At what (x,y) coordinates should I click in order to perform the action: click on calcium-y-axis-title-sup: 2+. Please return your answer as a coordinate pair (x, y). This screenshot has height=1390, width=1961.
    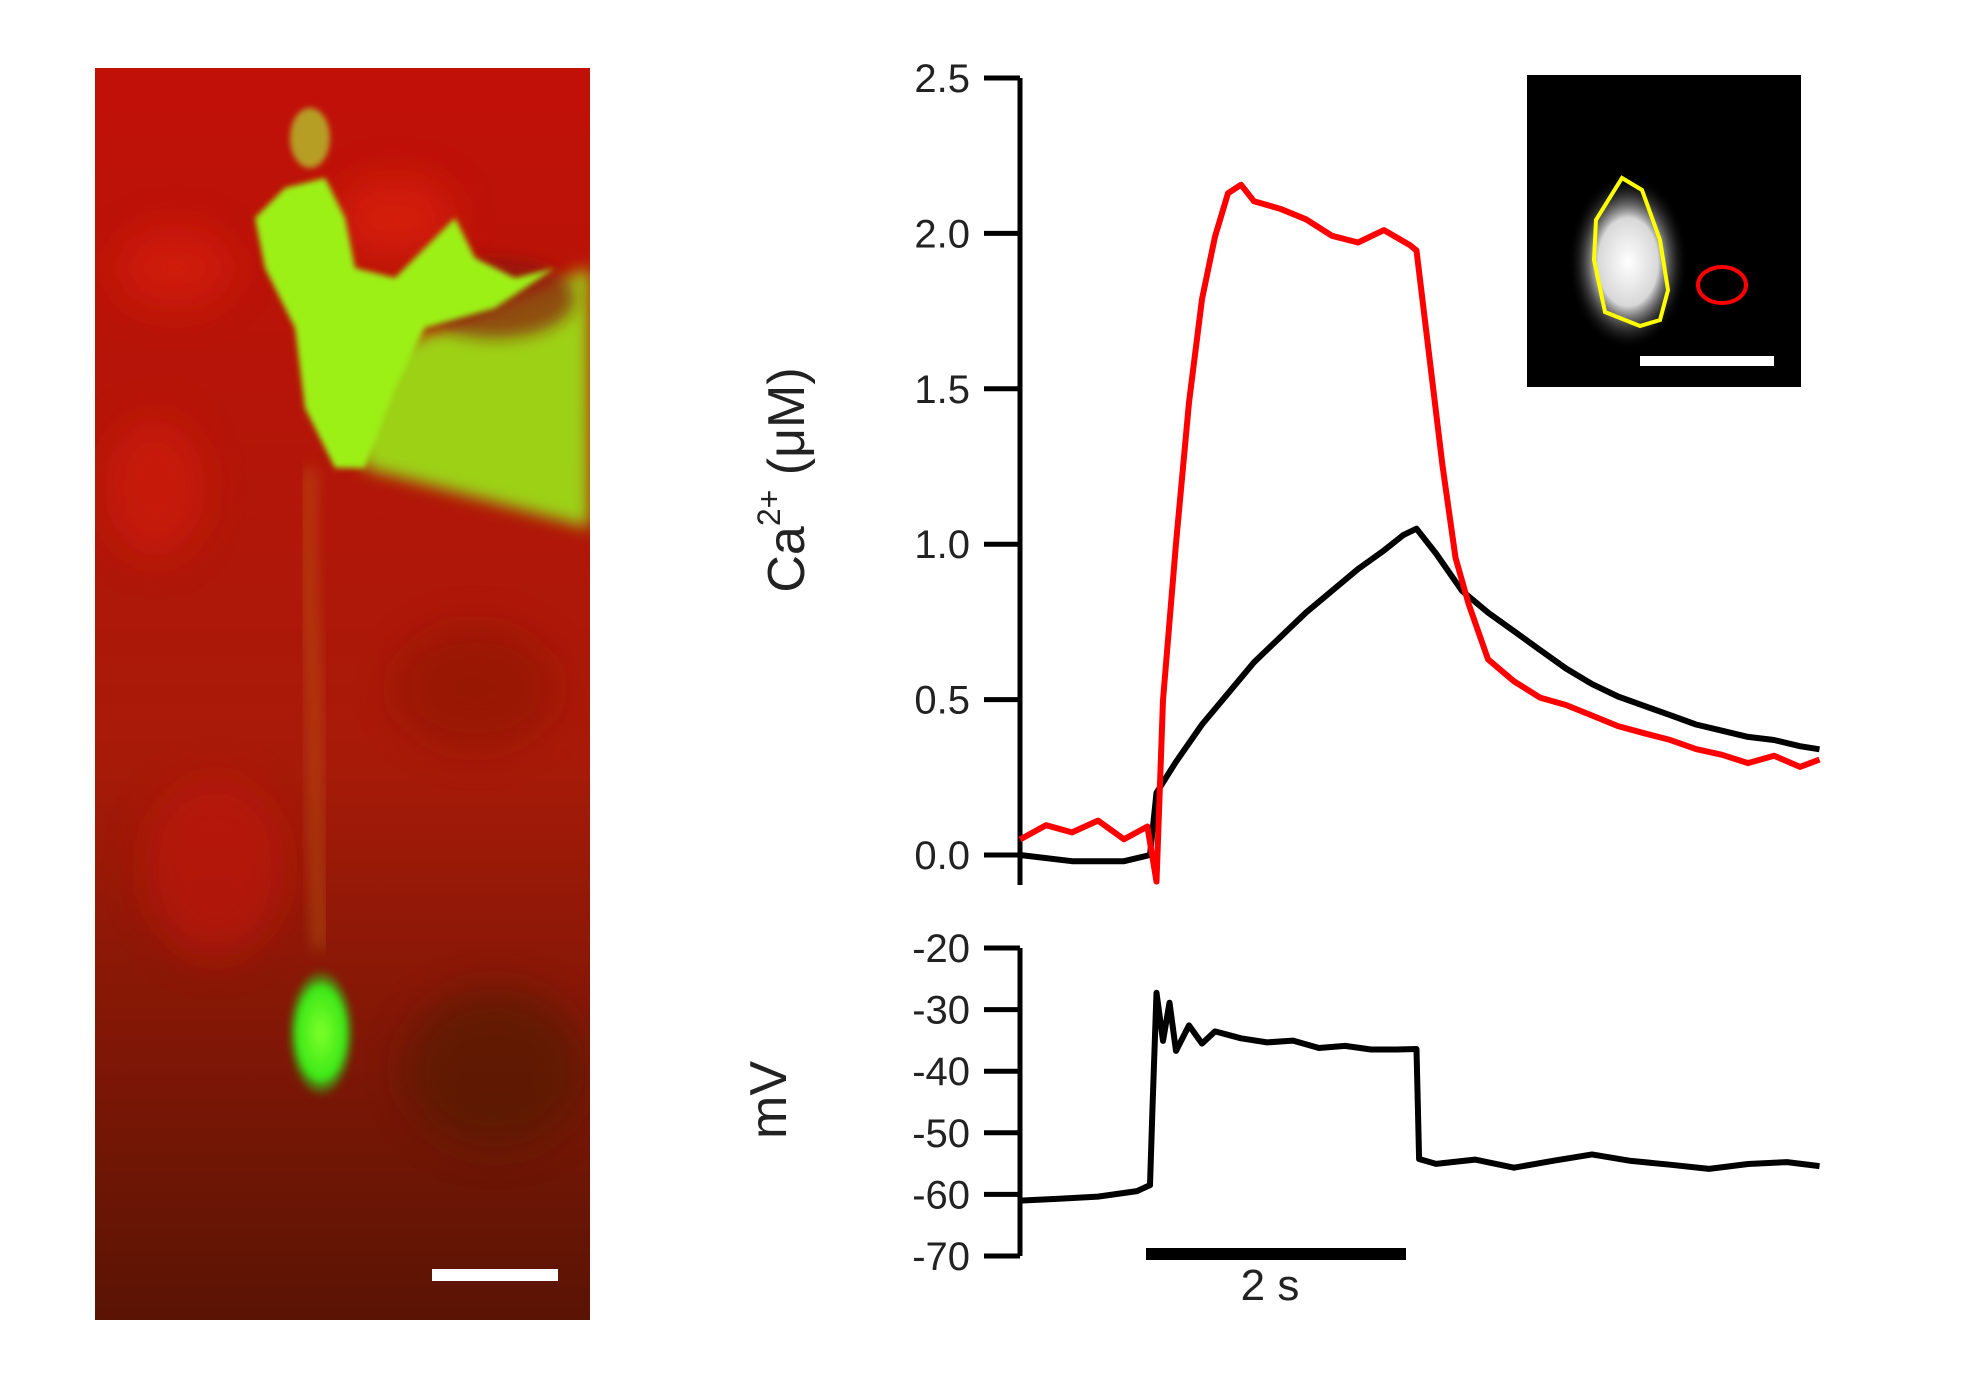
    Looking at the image, I should click on (769, 508).